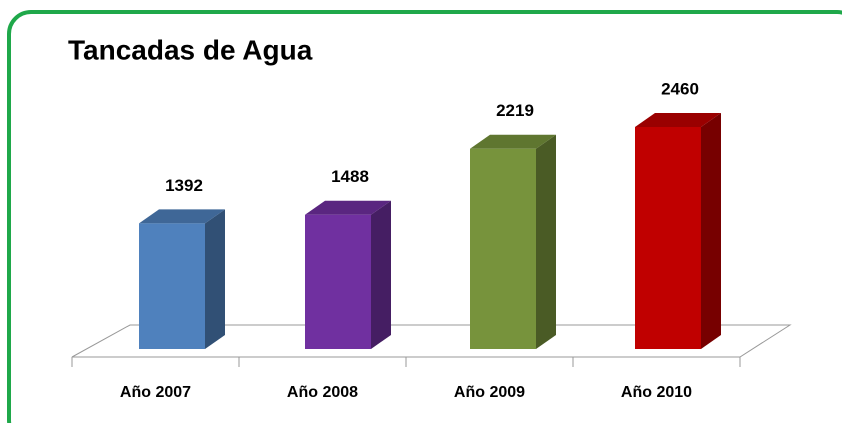 This screenshot has height=423, width=842. Describe the element at coordinates (184, 185) in the screenshot. I see `data-label: 1392` at that location.